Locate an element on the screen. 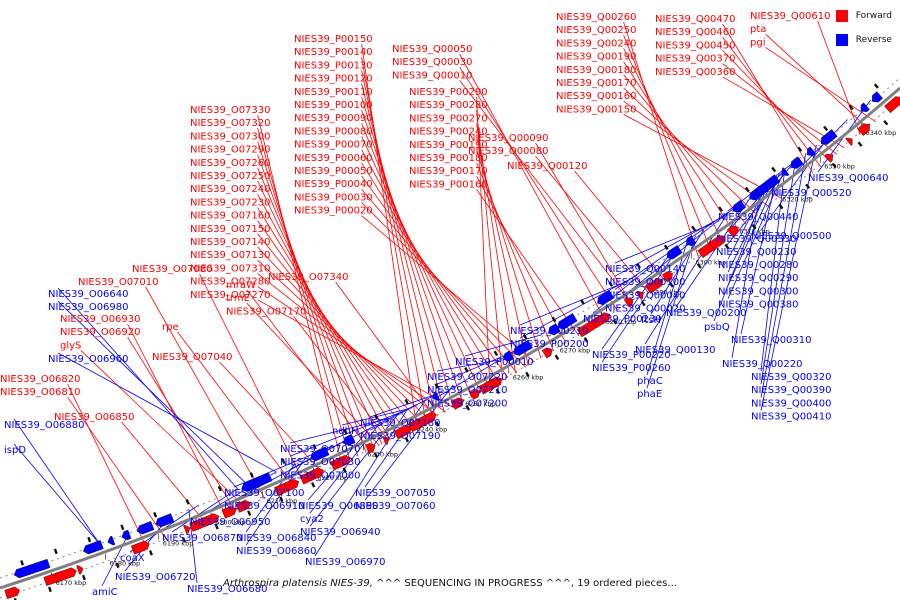 The height and width of the screenshot is (600, 900). gene-label: NIES39_P00190 is located at coordinates (448, 145).